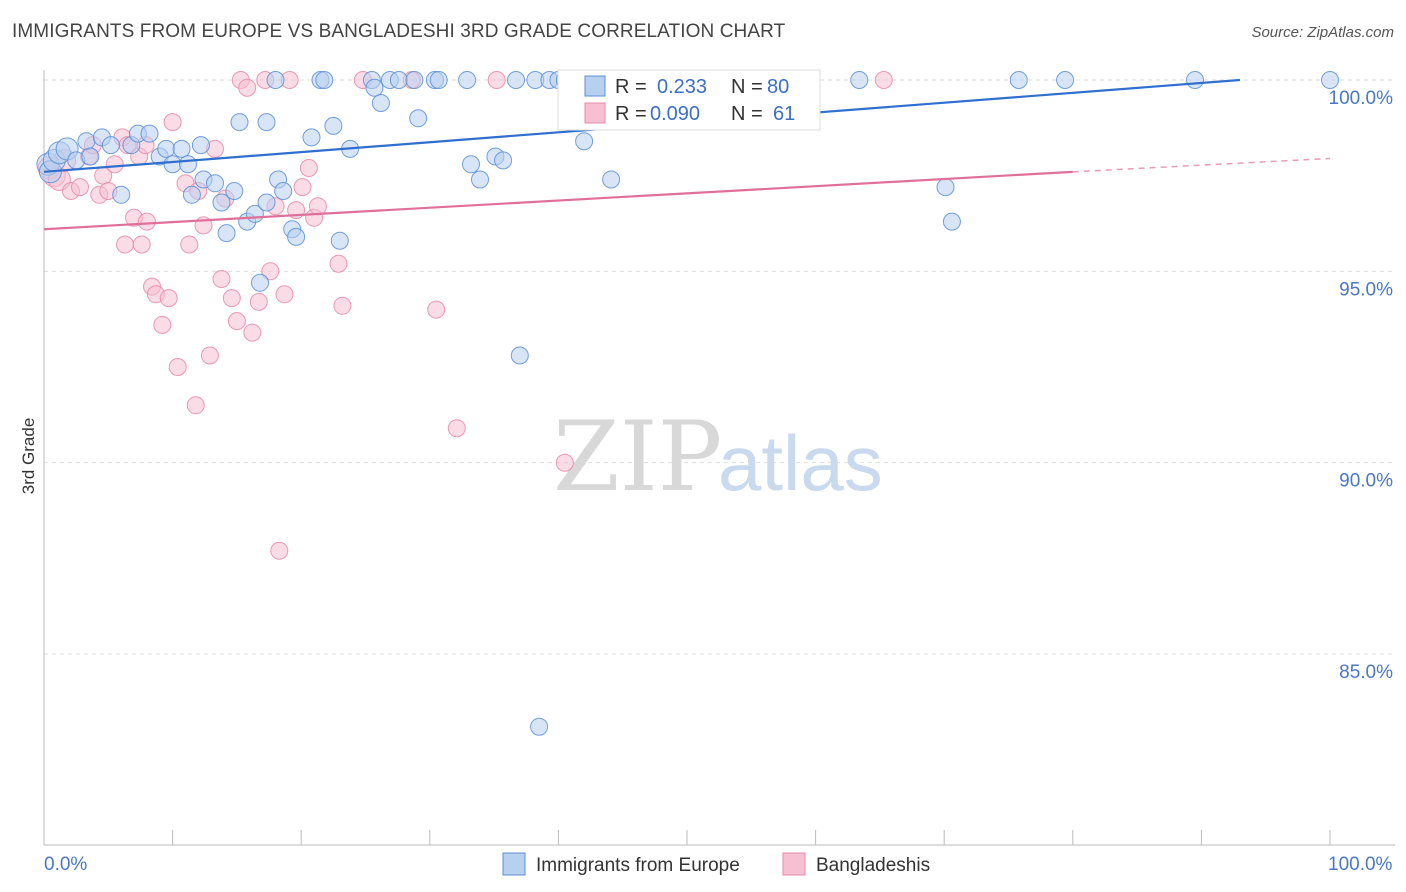  What do you see at coordinates (1361, 385) in the screenshot?
I see `y-tick-labels: 100.0% 95.0% 90.0% 85.0%` at bounding box center [1361, 385].